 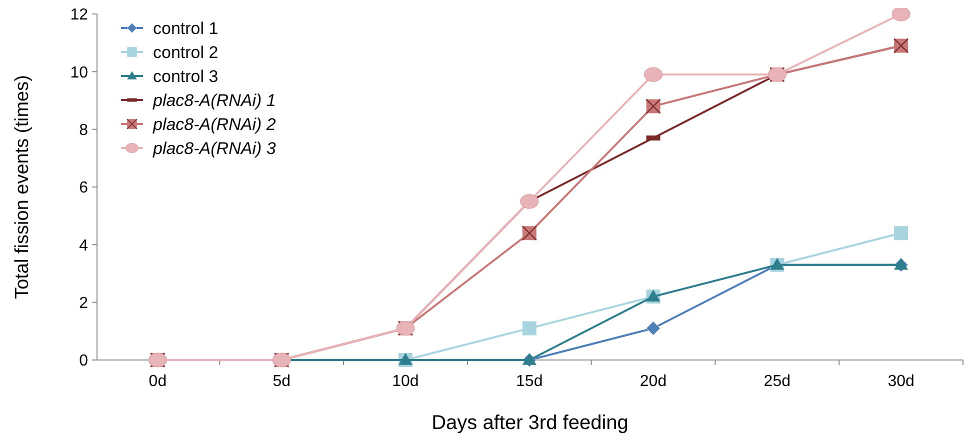 I want to click on x-tick-label: 0d, so click(x=157, y=381).